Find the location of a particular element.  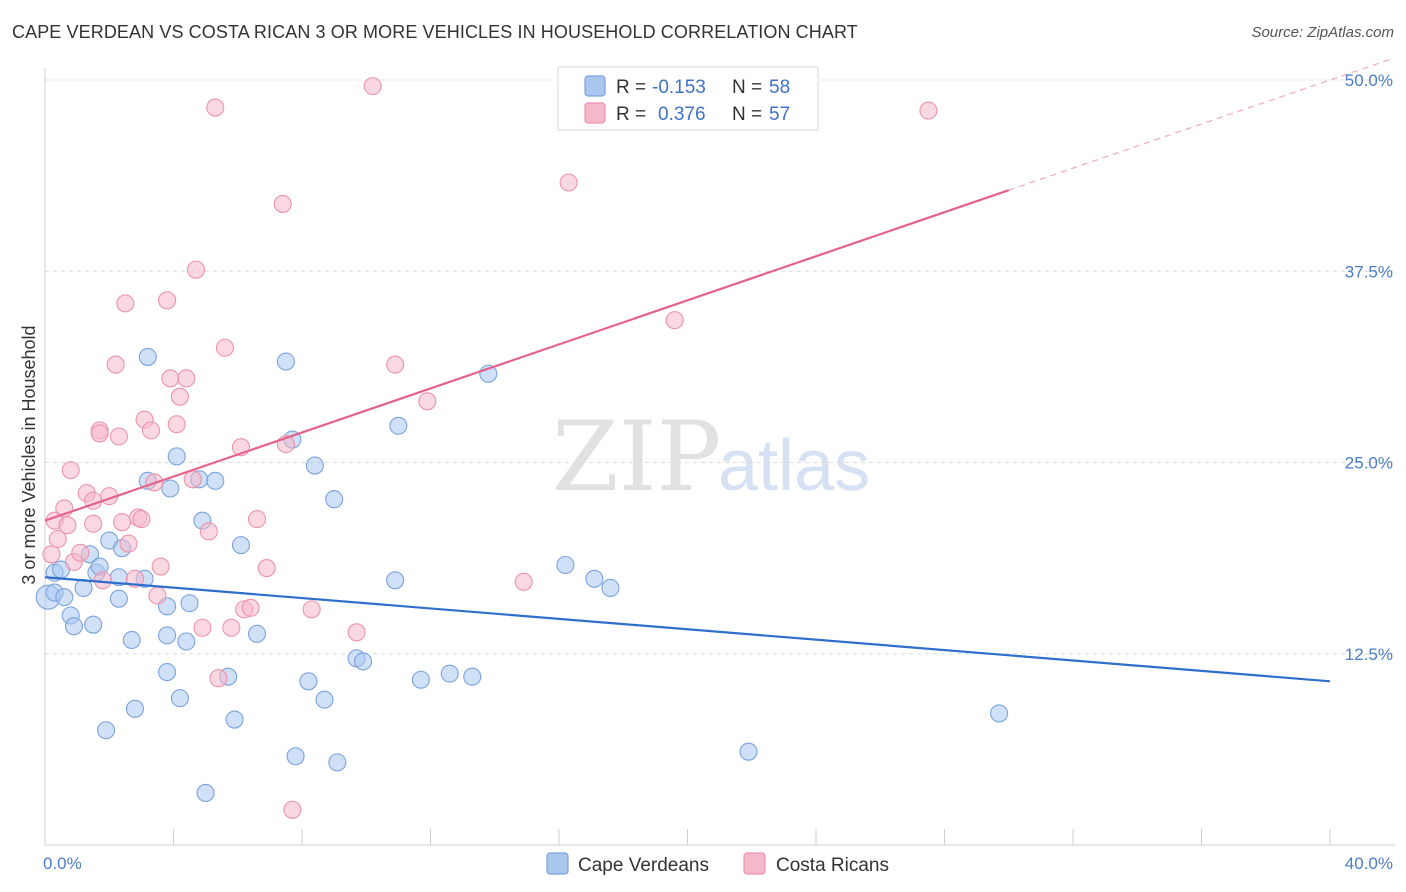

legend-r-value: -0.153 is located at coordinates (679, 87).